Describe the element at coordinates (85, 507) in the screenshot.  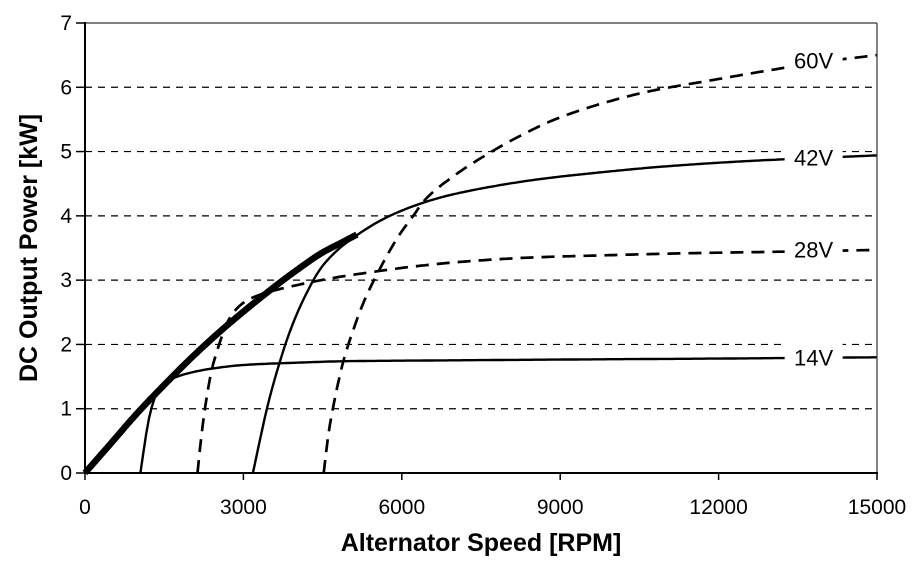
I see `x-tick-label-0: 0` at that location.